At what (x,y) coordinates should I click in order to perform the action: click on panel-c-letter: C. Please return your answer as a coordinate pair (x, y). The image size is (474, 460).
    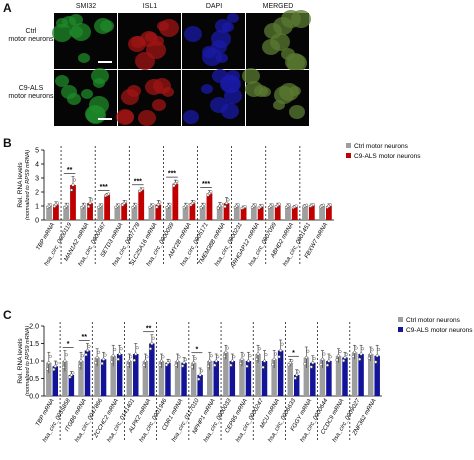
    Looking at the image, I should click on (7, 315).